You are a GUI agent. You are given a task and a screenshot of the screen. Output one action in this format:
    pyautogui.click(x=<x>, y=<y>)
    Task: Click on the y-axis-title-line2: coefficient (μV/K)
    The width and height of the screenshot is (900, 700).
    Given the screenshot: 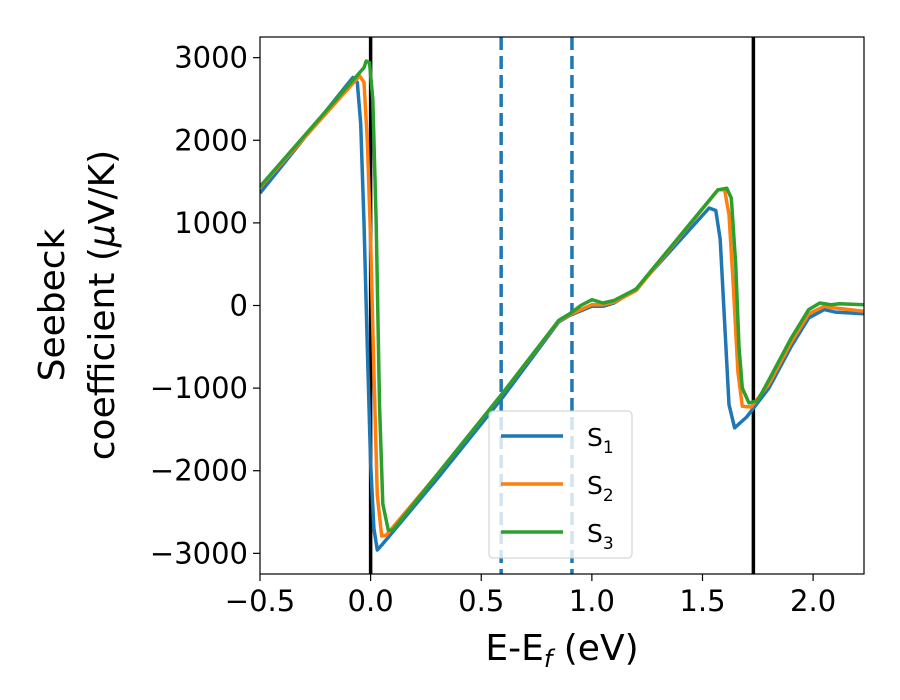 What is the action you would take?
    pyautogui.click(x=102, y=305)
    